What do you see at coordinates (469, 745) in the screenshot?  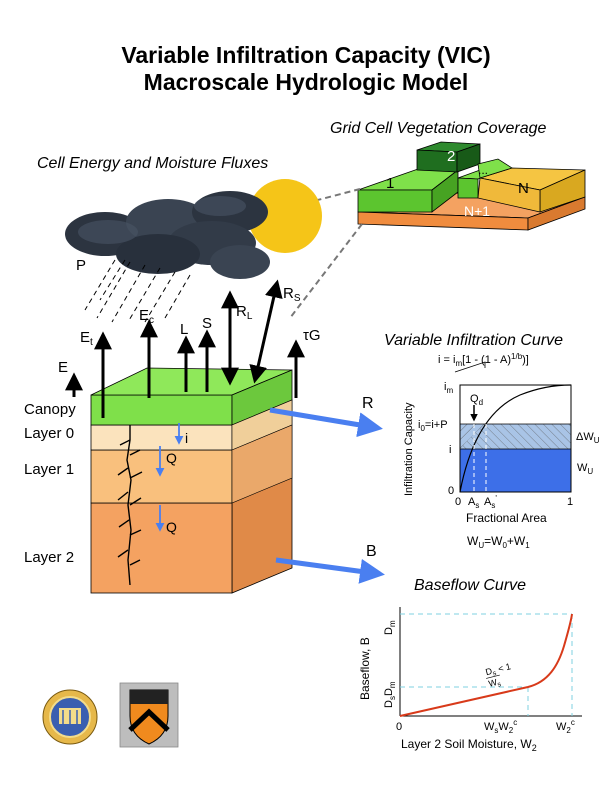 I see `baseflow-xlabel: Layer 2 Soil Moisture, W2` at bounding box center [469, 745].